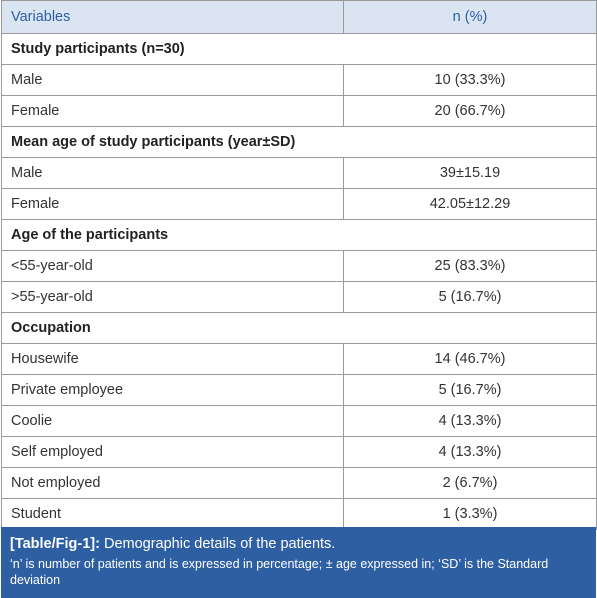  What do you see at coordinates (470, 111) in the screenshot?
I see `value-cell: 20 (66.7%)` at bounding box center [470, 111].